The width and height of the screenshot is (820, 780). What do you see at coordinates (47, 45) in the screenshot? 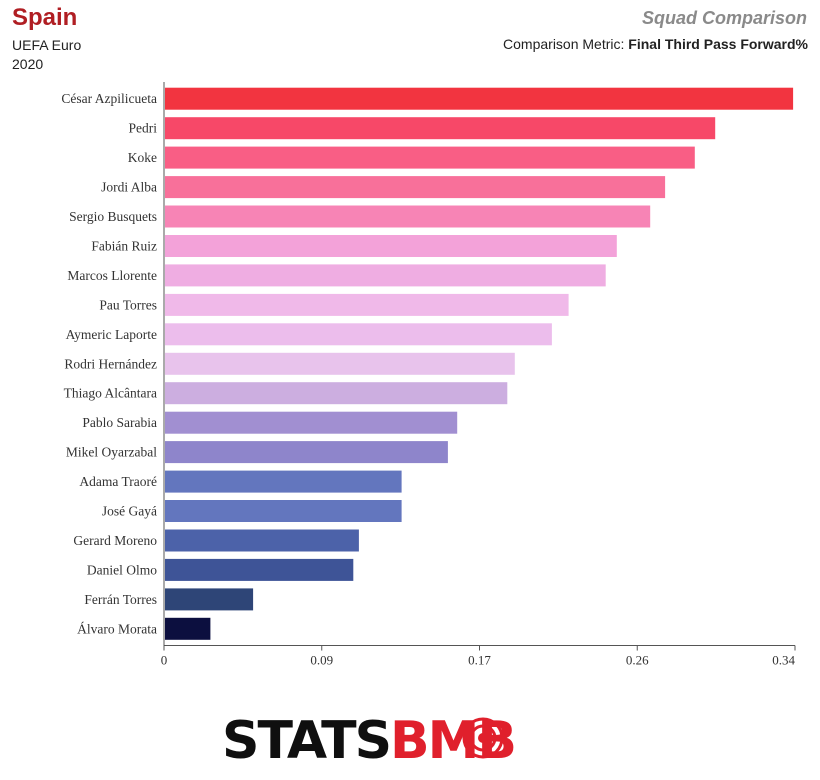
I see `competition-label: UEFA Euro` at bounding box center [47, 45].